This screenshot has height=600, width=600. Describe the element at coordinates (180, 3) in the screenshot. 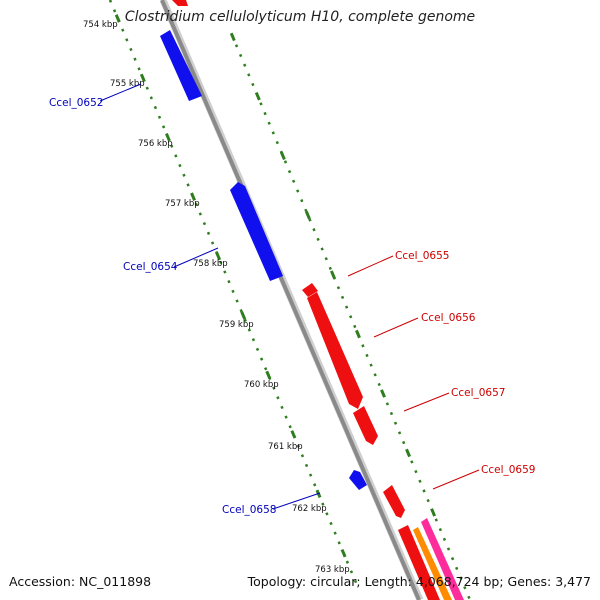

I see `gene-top-forward` at that location.